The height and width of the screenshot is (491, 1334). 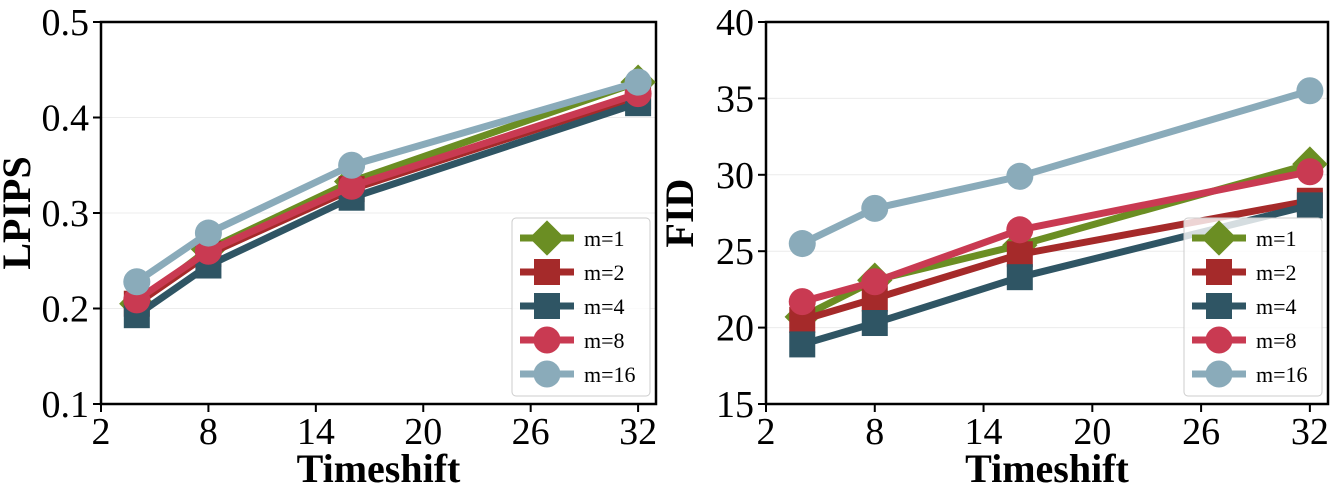 What do you see at coordinates (66, 119) in the screenshot?
I see `lpips-ytick-label: 0.4` at bounding box center [66, 119].